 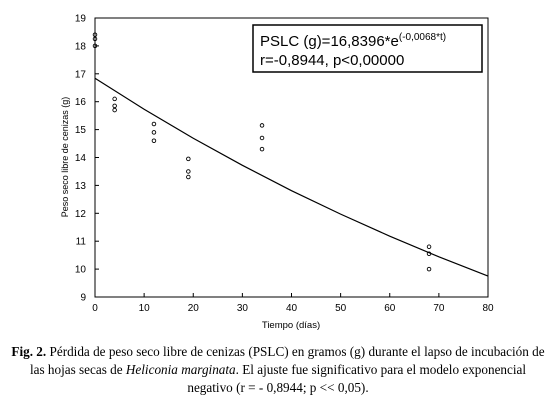 I want to click on y-tick-label: 17, so click(x=81, y=74).